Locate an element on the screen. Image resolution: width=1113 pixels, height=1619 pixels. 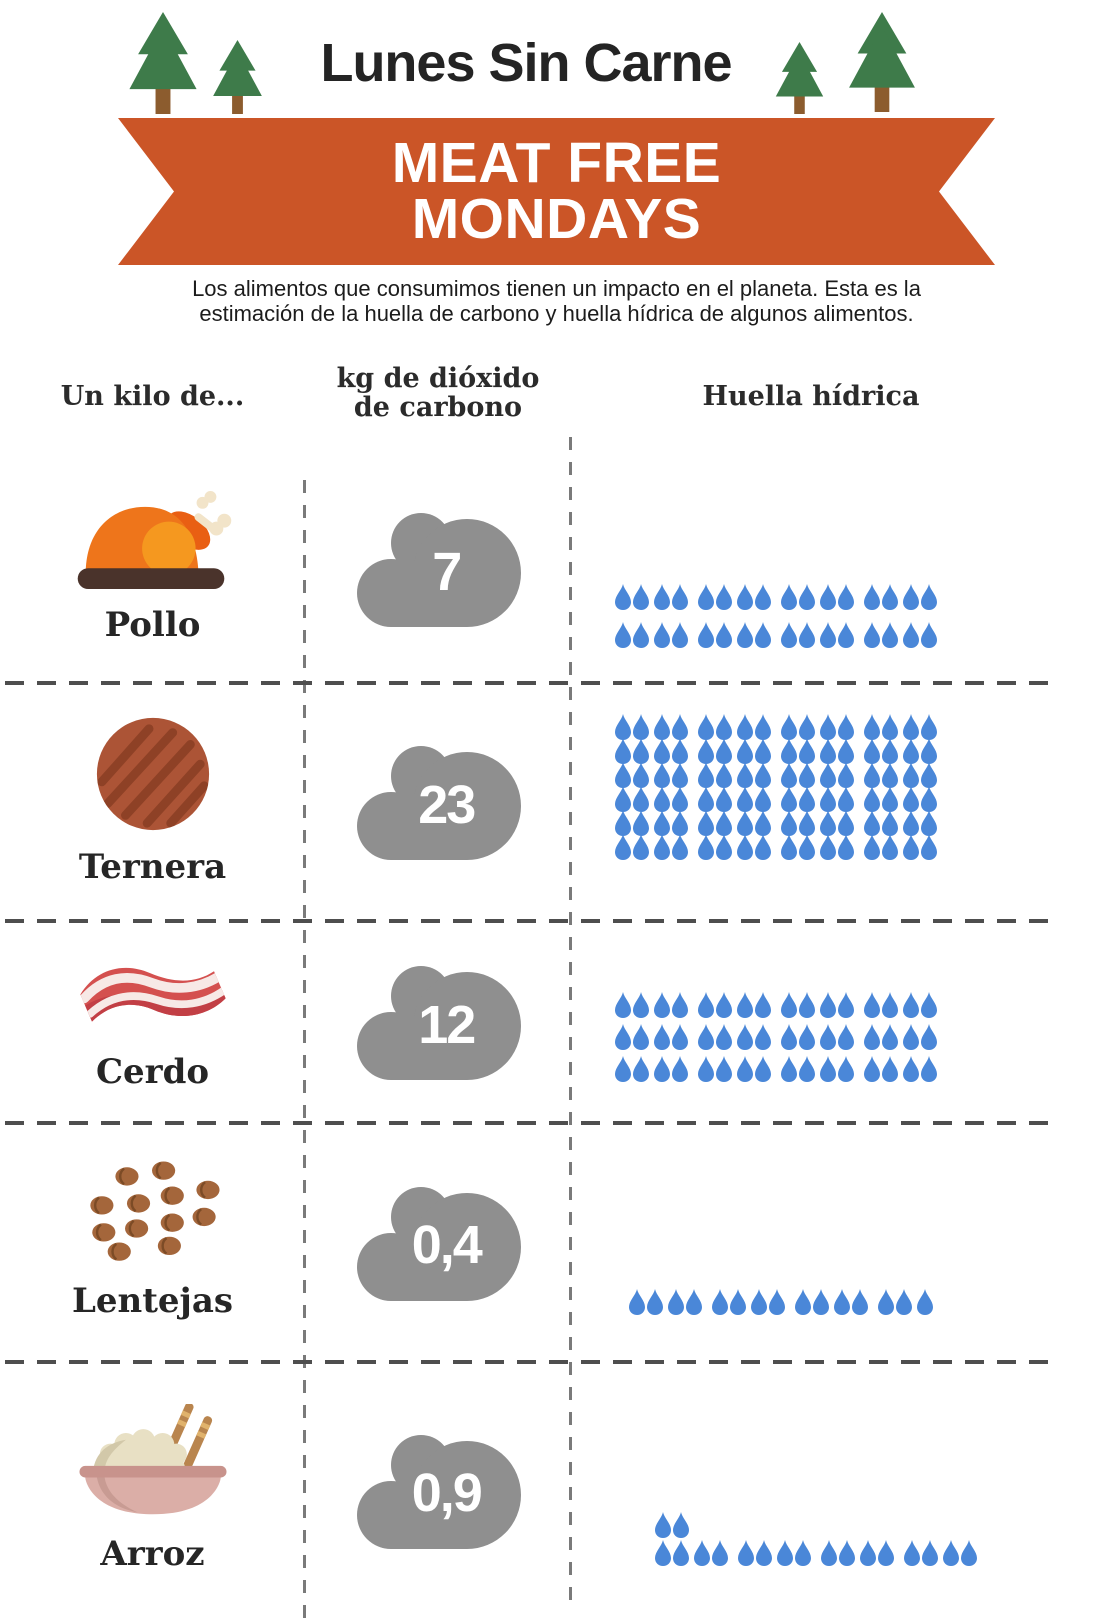
co2-value: 7 is located at coordinates (447, 571).